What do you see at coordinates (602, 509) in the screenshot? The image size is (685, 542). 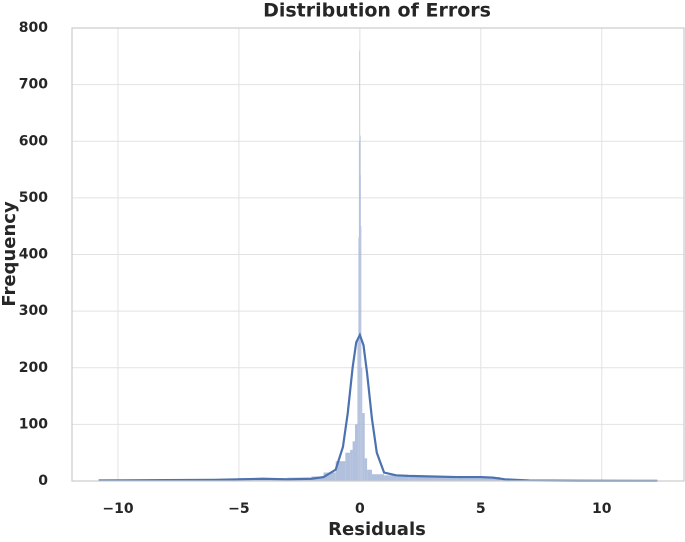 I see `x-tick-label: 10` at bounding box center [602, 509].